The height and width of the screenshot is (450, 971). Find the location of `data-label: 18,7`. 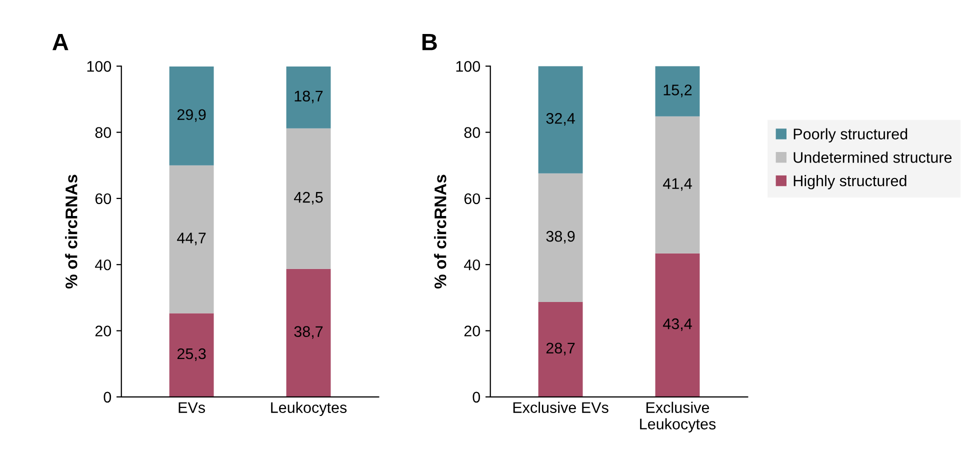

data-label: 18,7 is located at coordinates (308, 97).